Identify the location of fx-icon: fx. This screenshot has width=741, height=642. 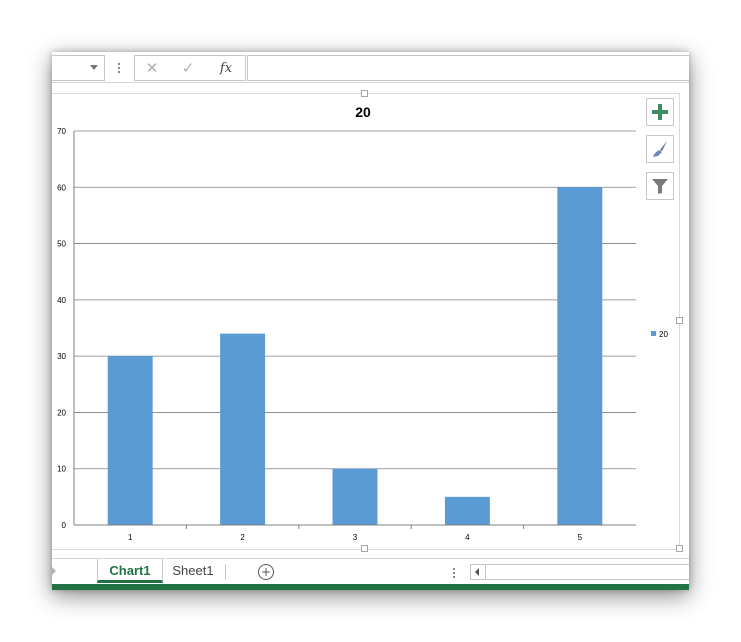
(226, 68).